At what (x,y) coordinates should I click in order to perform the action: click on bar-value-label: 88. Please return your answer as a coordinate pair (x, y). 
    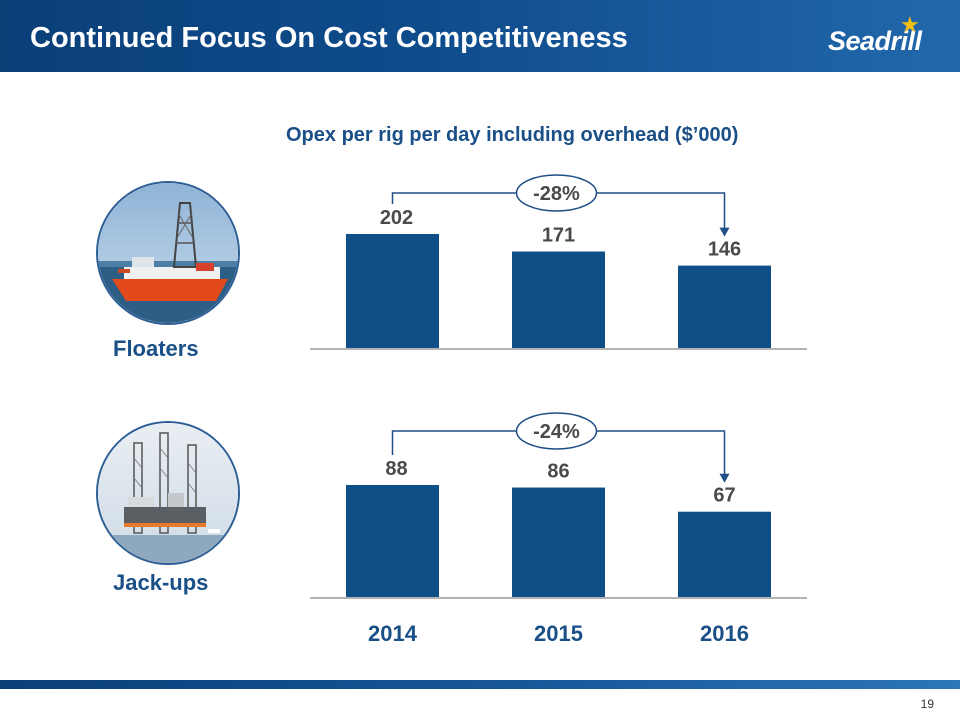
    Looking at the image, I should click on (396, 469).